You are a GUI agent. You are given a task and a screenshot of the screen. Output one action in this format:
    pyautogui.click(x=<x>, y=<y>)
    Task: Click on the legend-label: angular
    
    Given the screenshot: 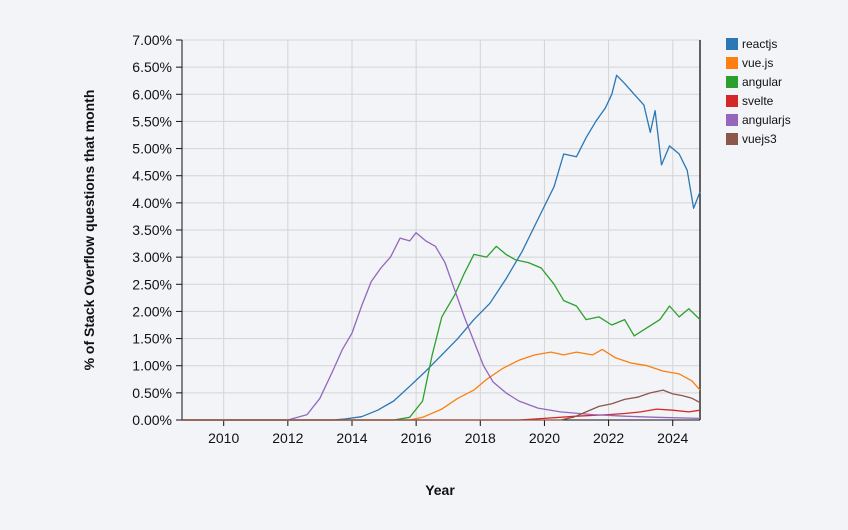 What is the action you would take?
    pyautogui.click(x=762, y=82)
    